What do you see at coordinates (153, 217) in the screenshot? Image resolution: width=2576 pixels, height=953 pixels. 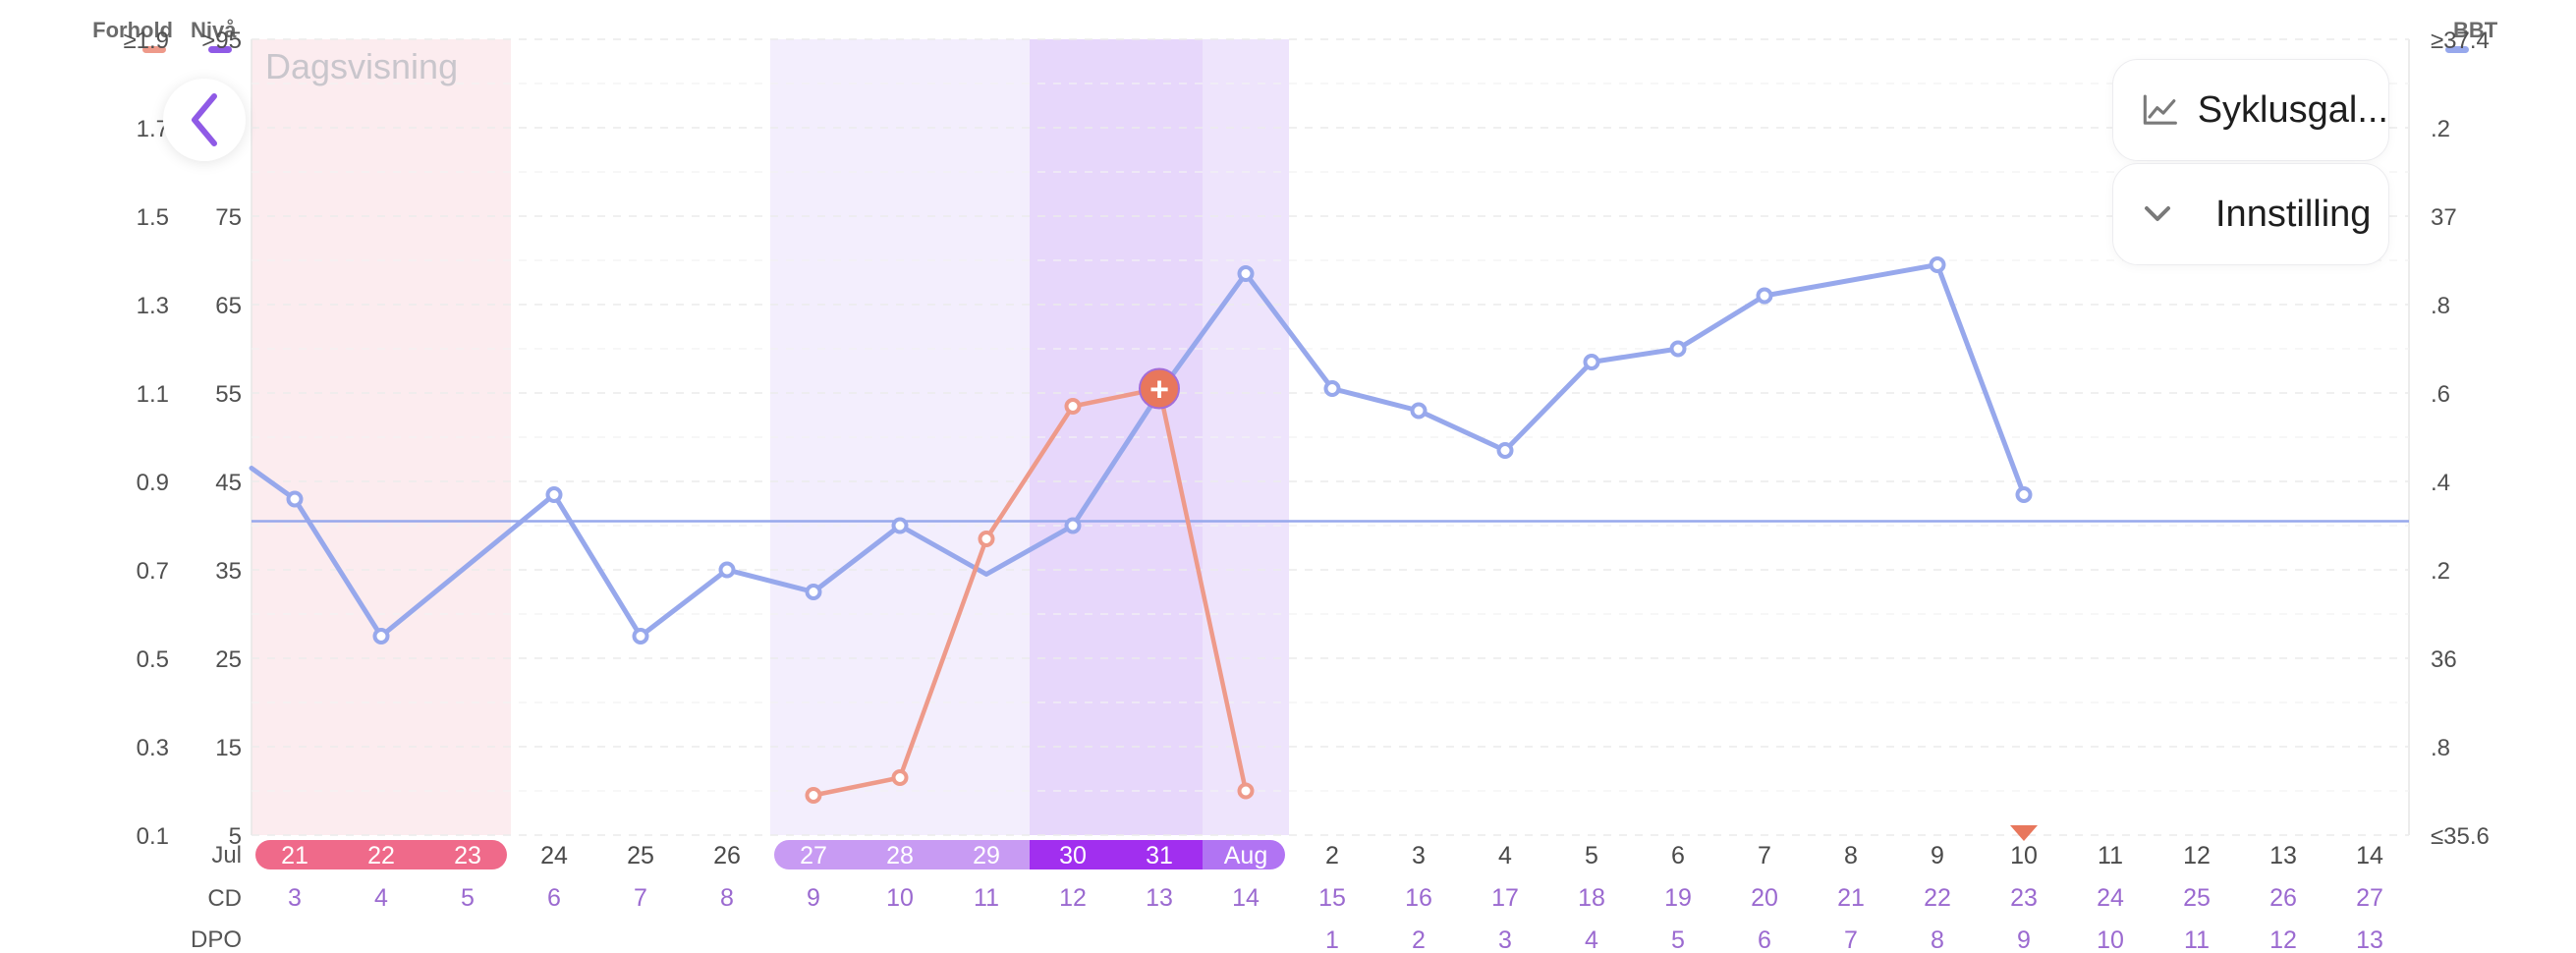 I see `ratio-tick-label: 1.5` at bounding box center [153, 217].